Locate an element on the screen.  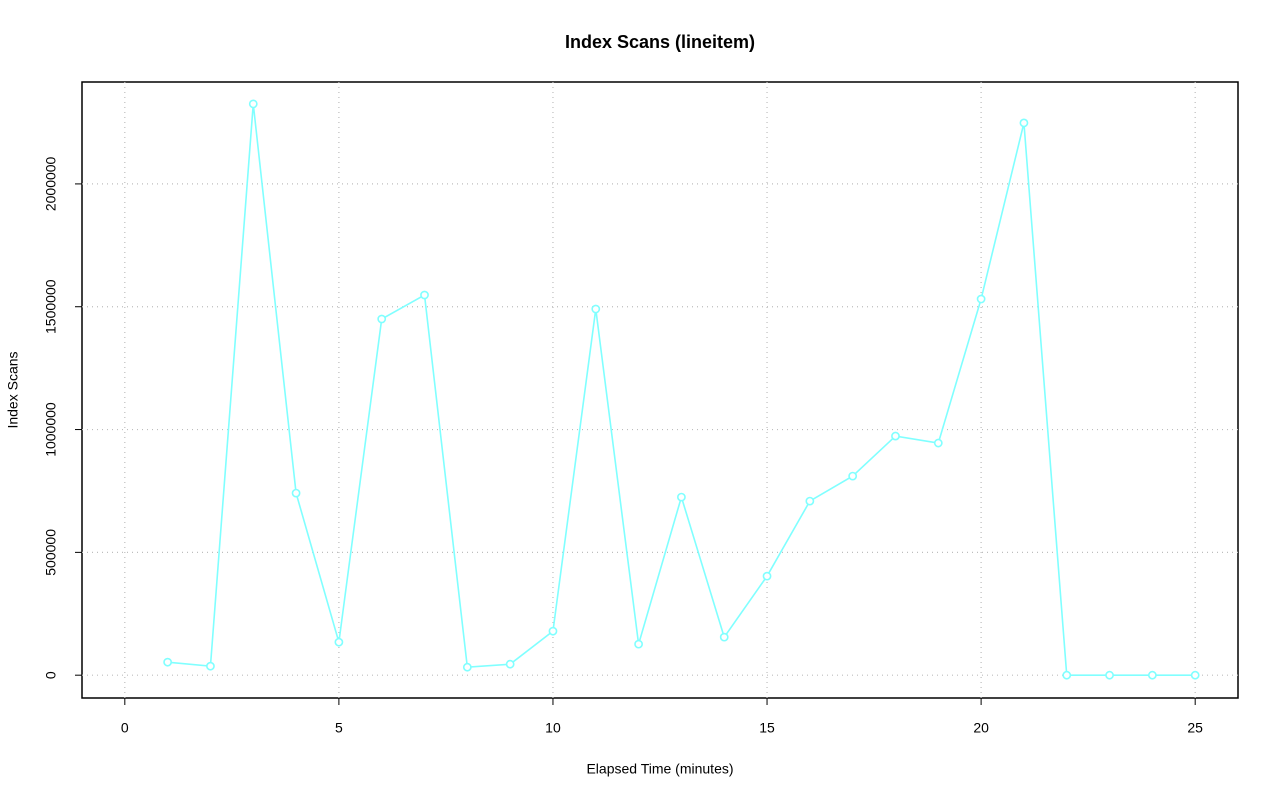
x-tick-label: 5 is located at coordinates (339, 728).